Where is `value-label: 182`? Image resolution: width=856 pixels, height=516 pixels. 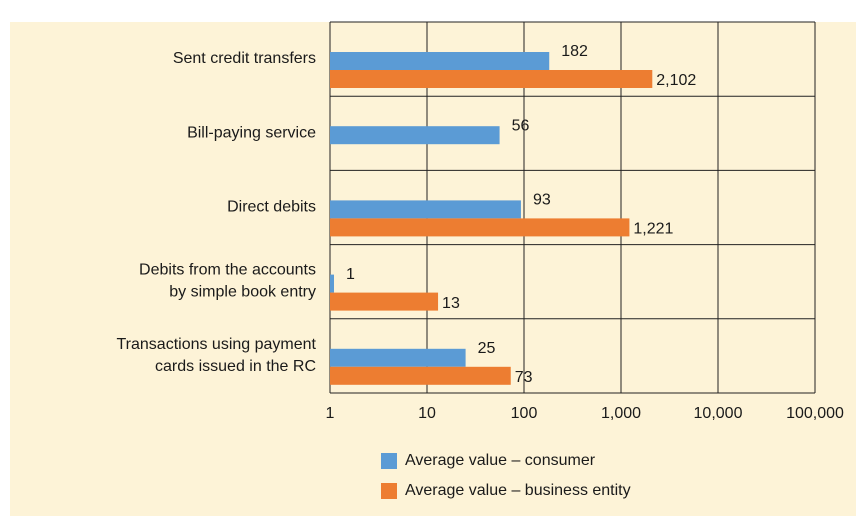
value-label: 182 is located at coordinates (574, 51).